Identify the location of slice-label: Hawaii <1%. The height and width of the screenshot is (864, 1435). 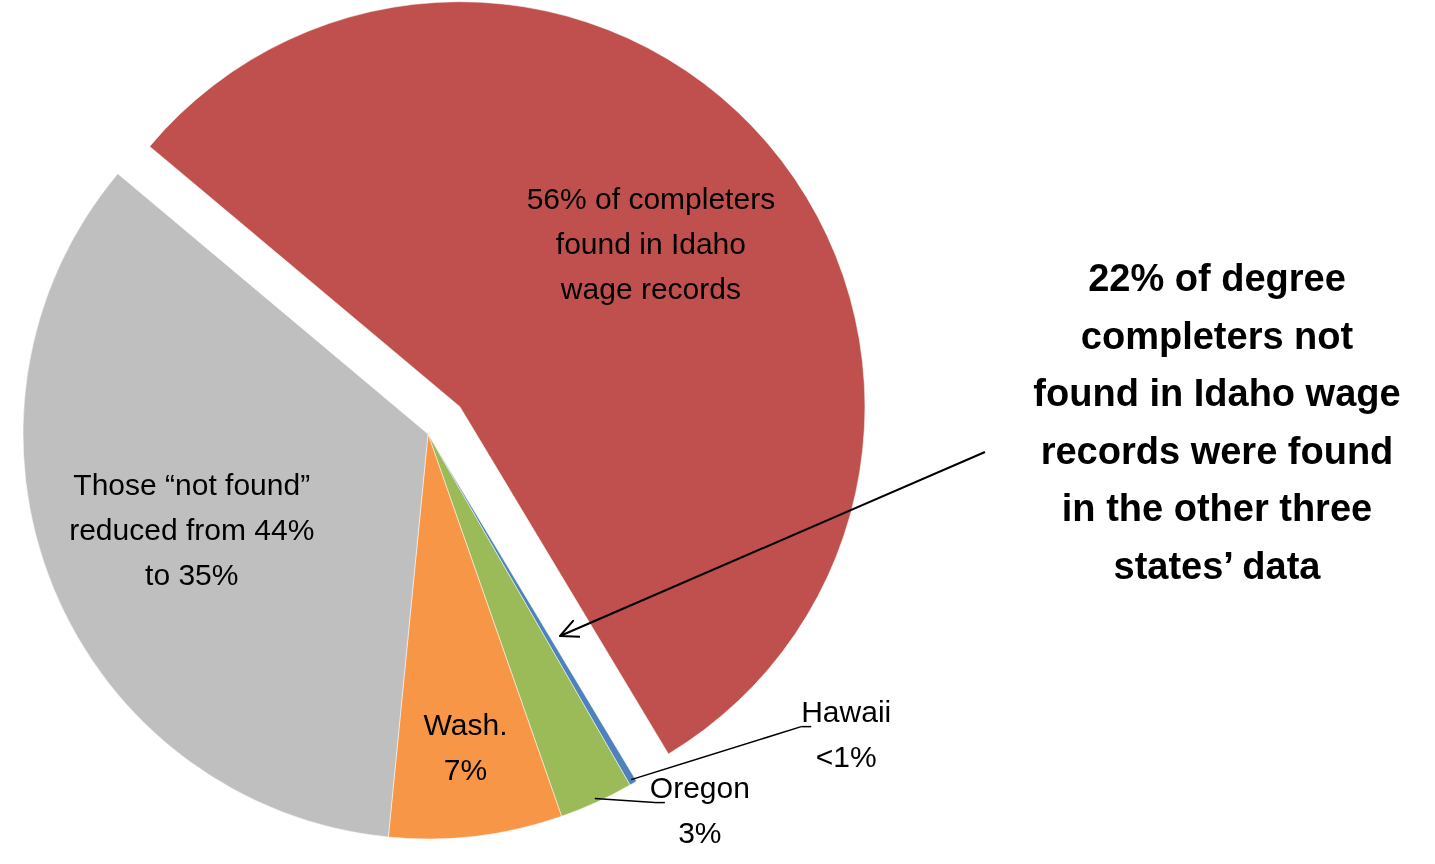
(846, 733).